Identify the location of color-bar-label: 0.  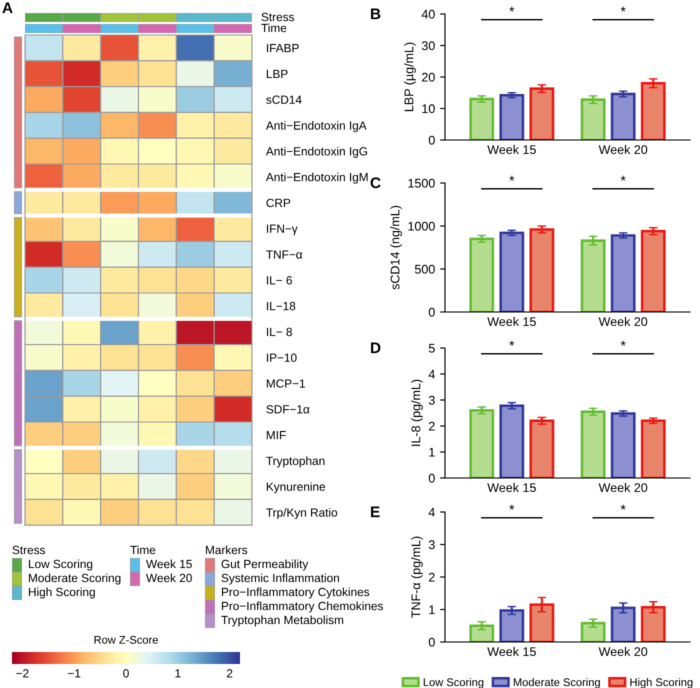
(126, 673).